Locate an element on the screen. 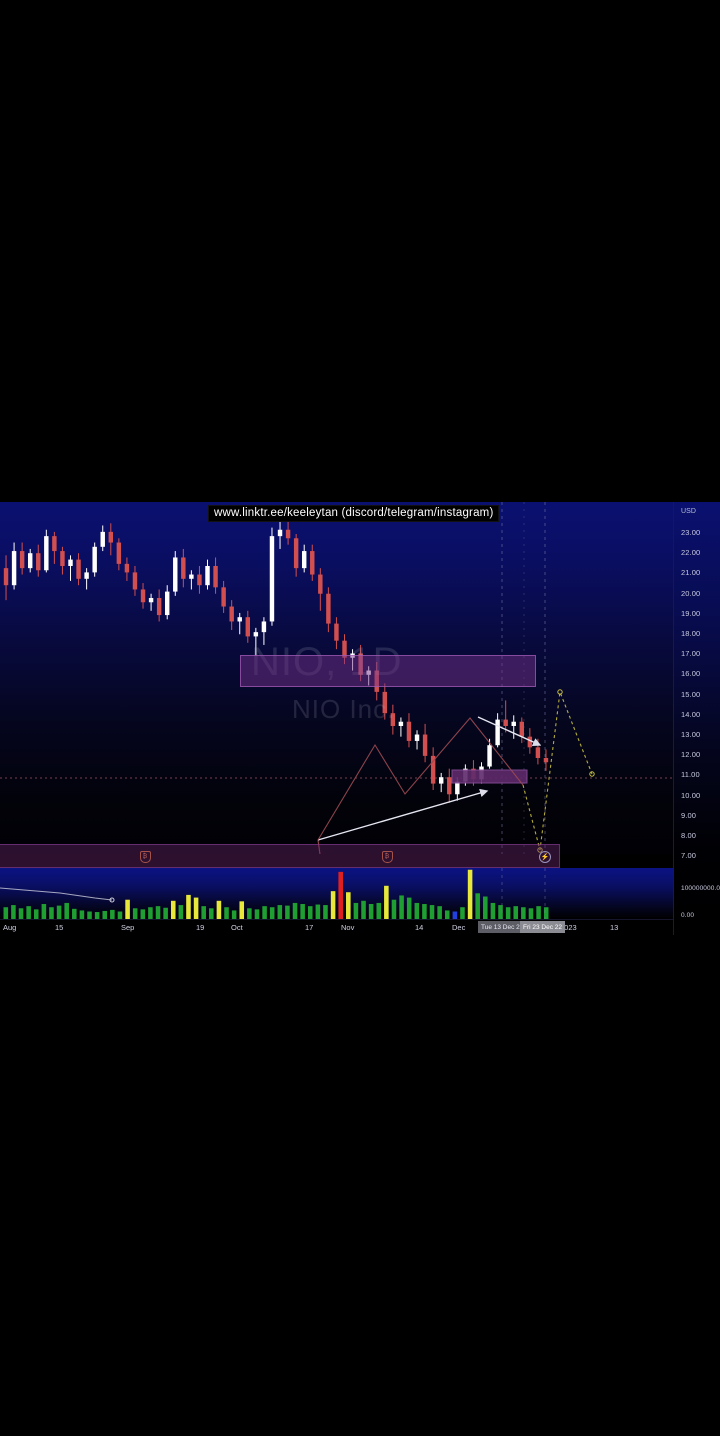  time-tick-label: Aug is located at coordinates (10, 927).